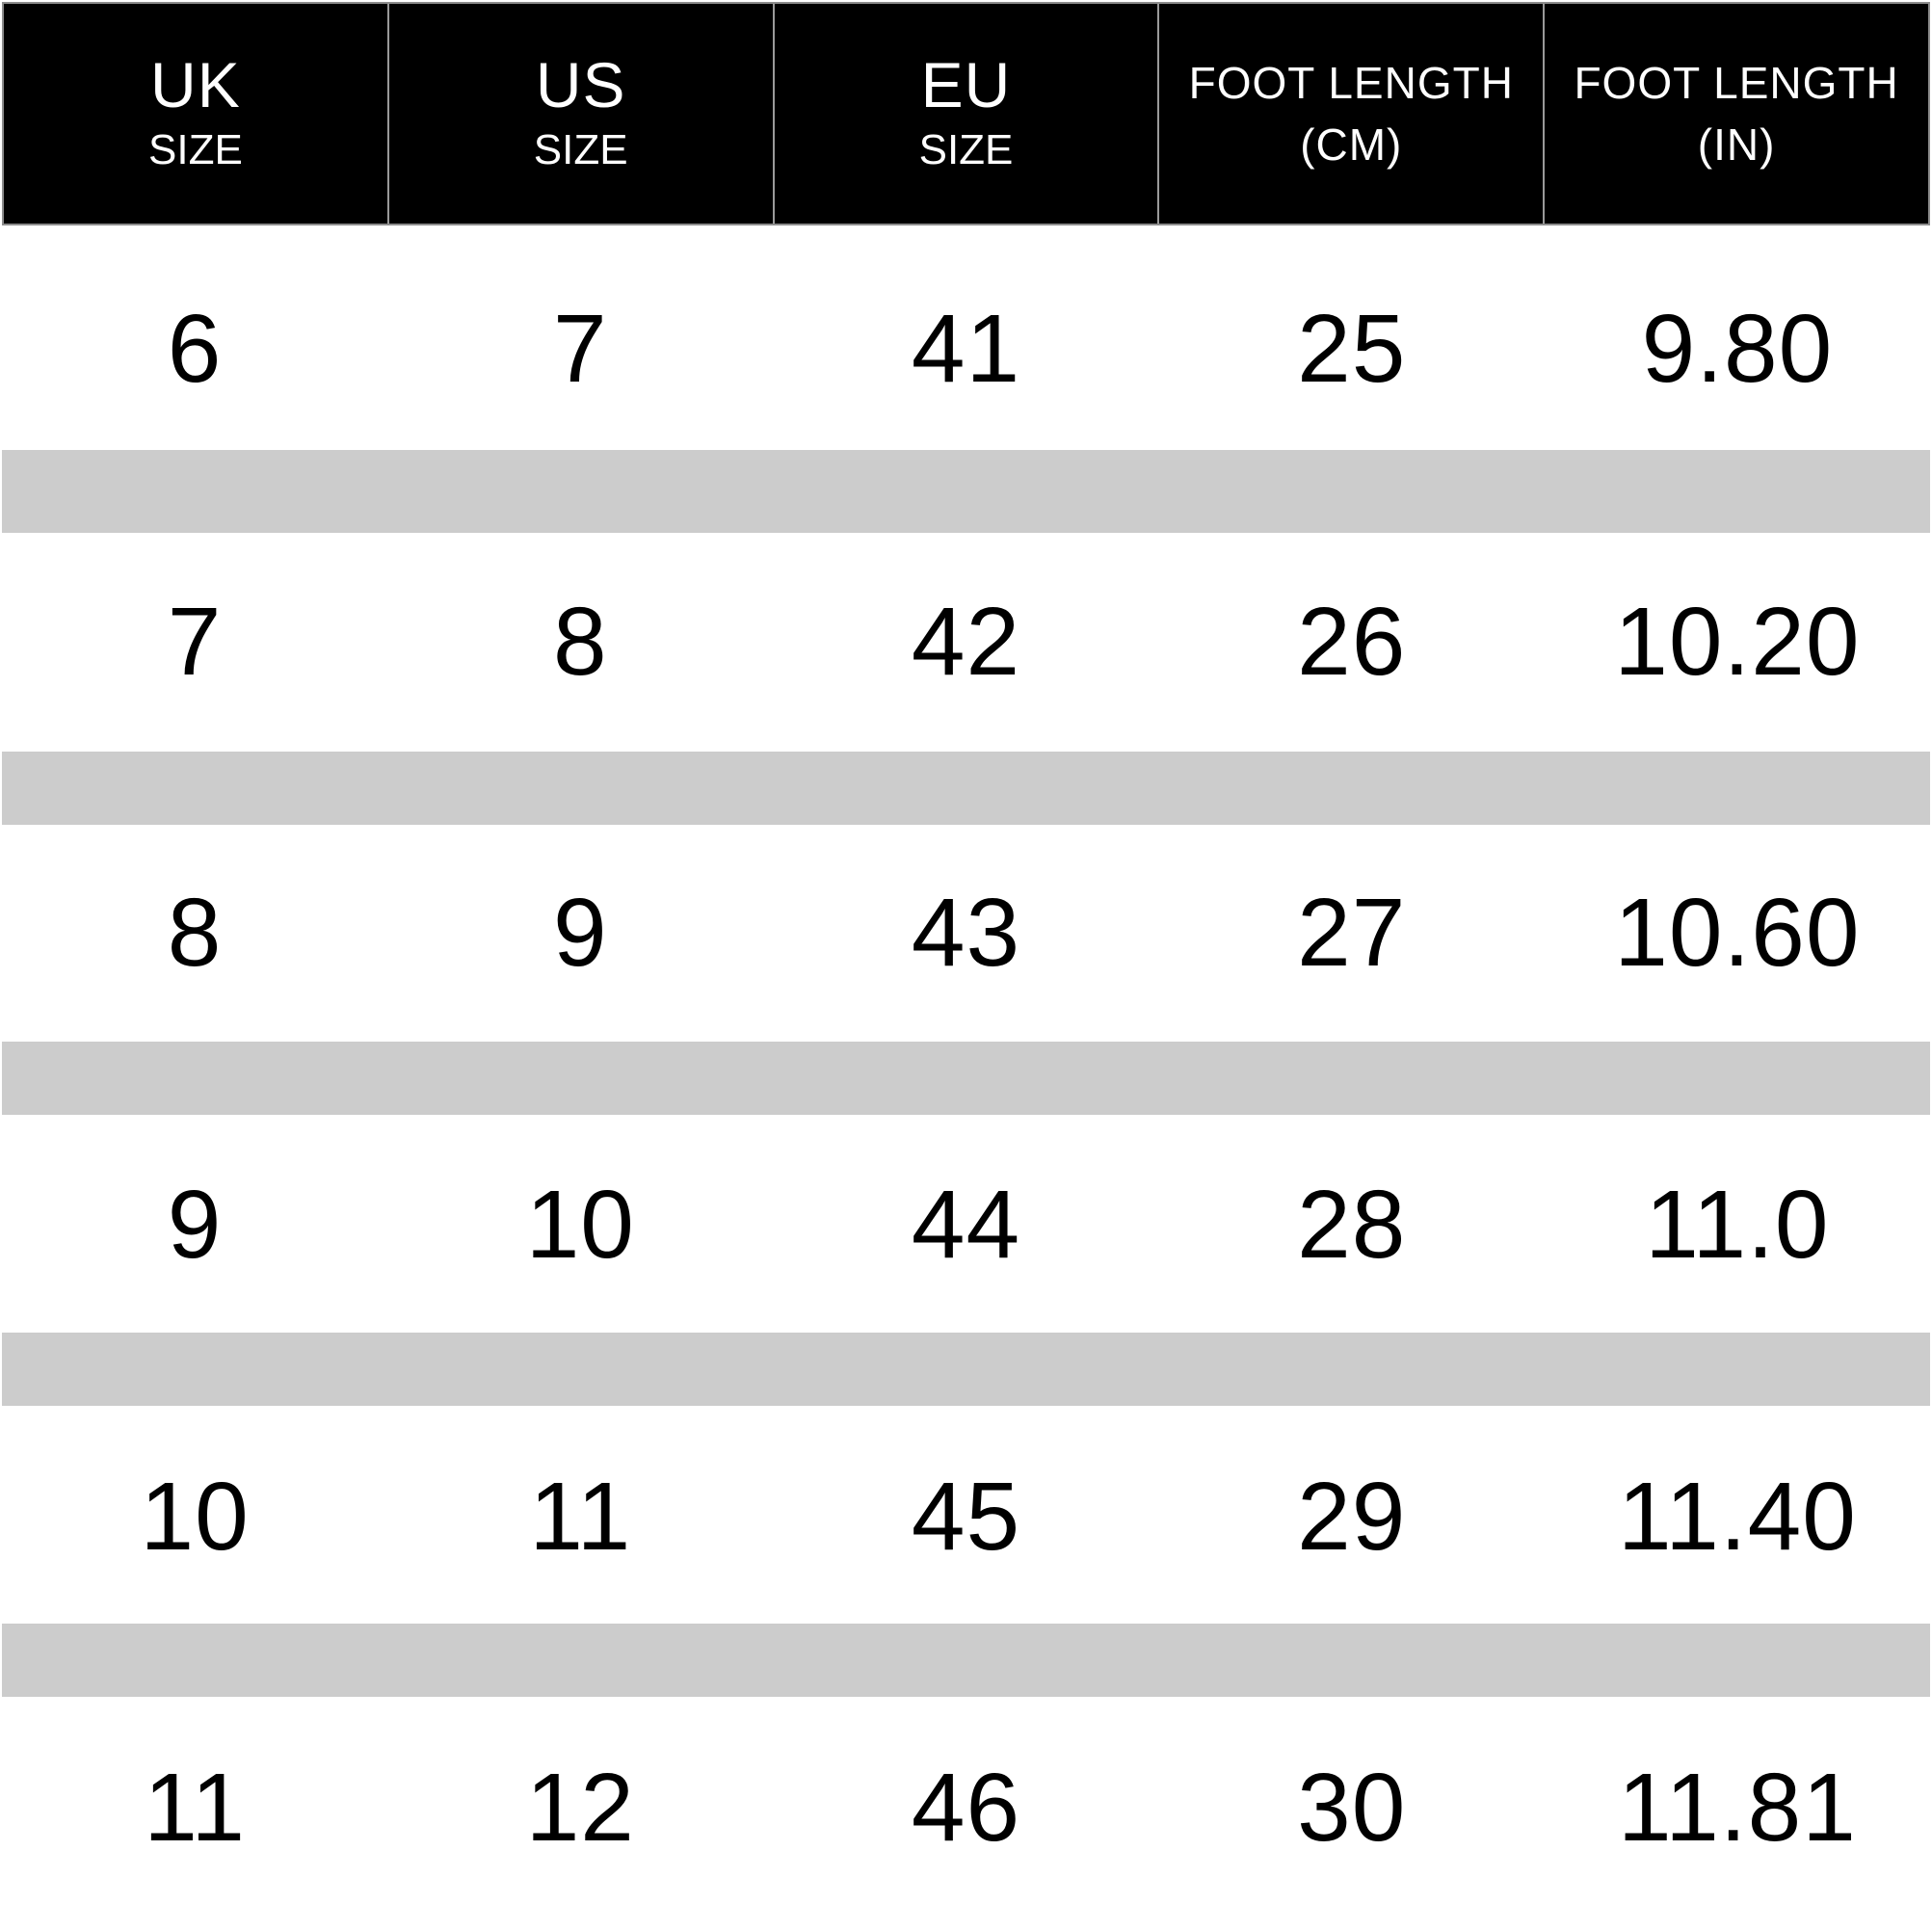 This screenshot has height=1930, width=1932. Describe the element at coordinates (195, 933) in the screenshot. I see `uk-size-cell: 8` at that location.